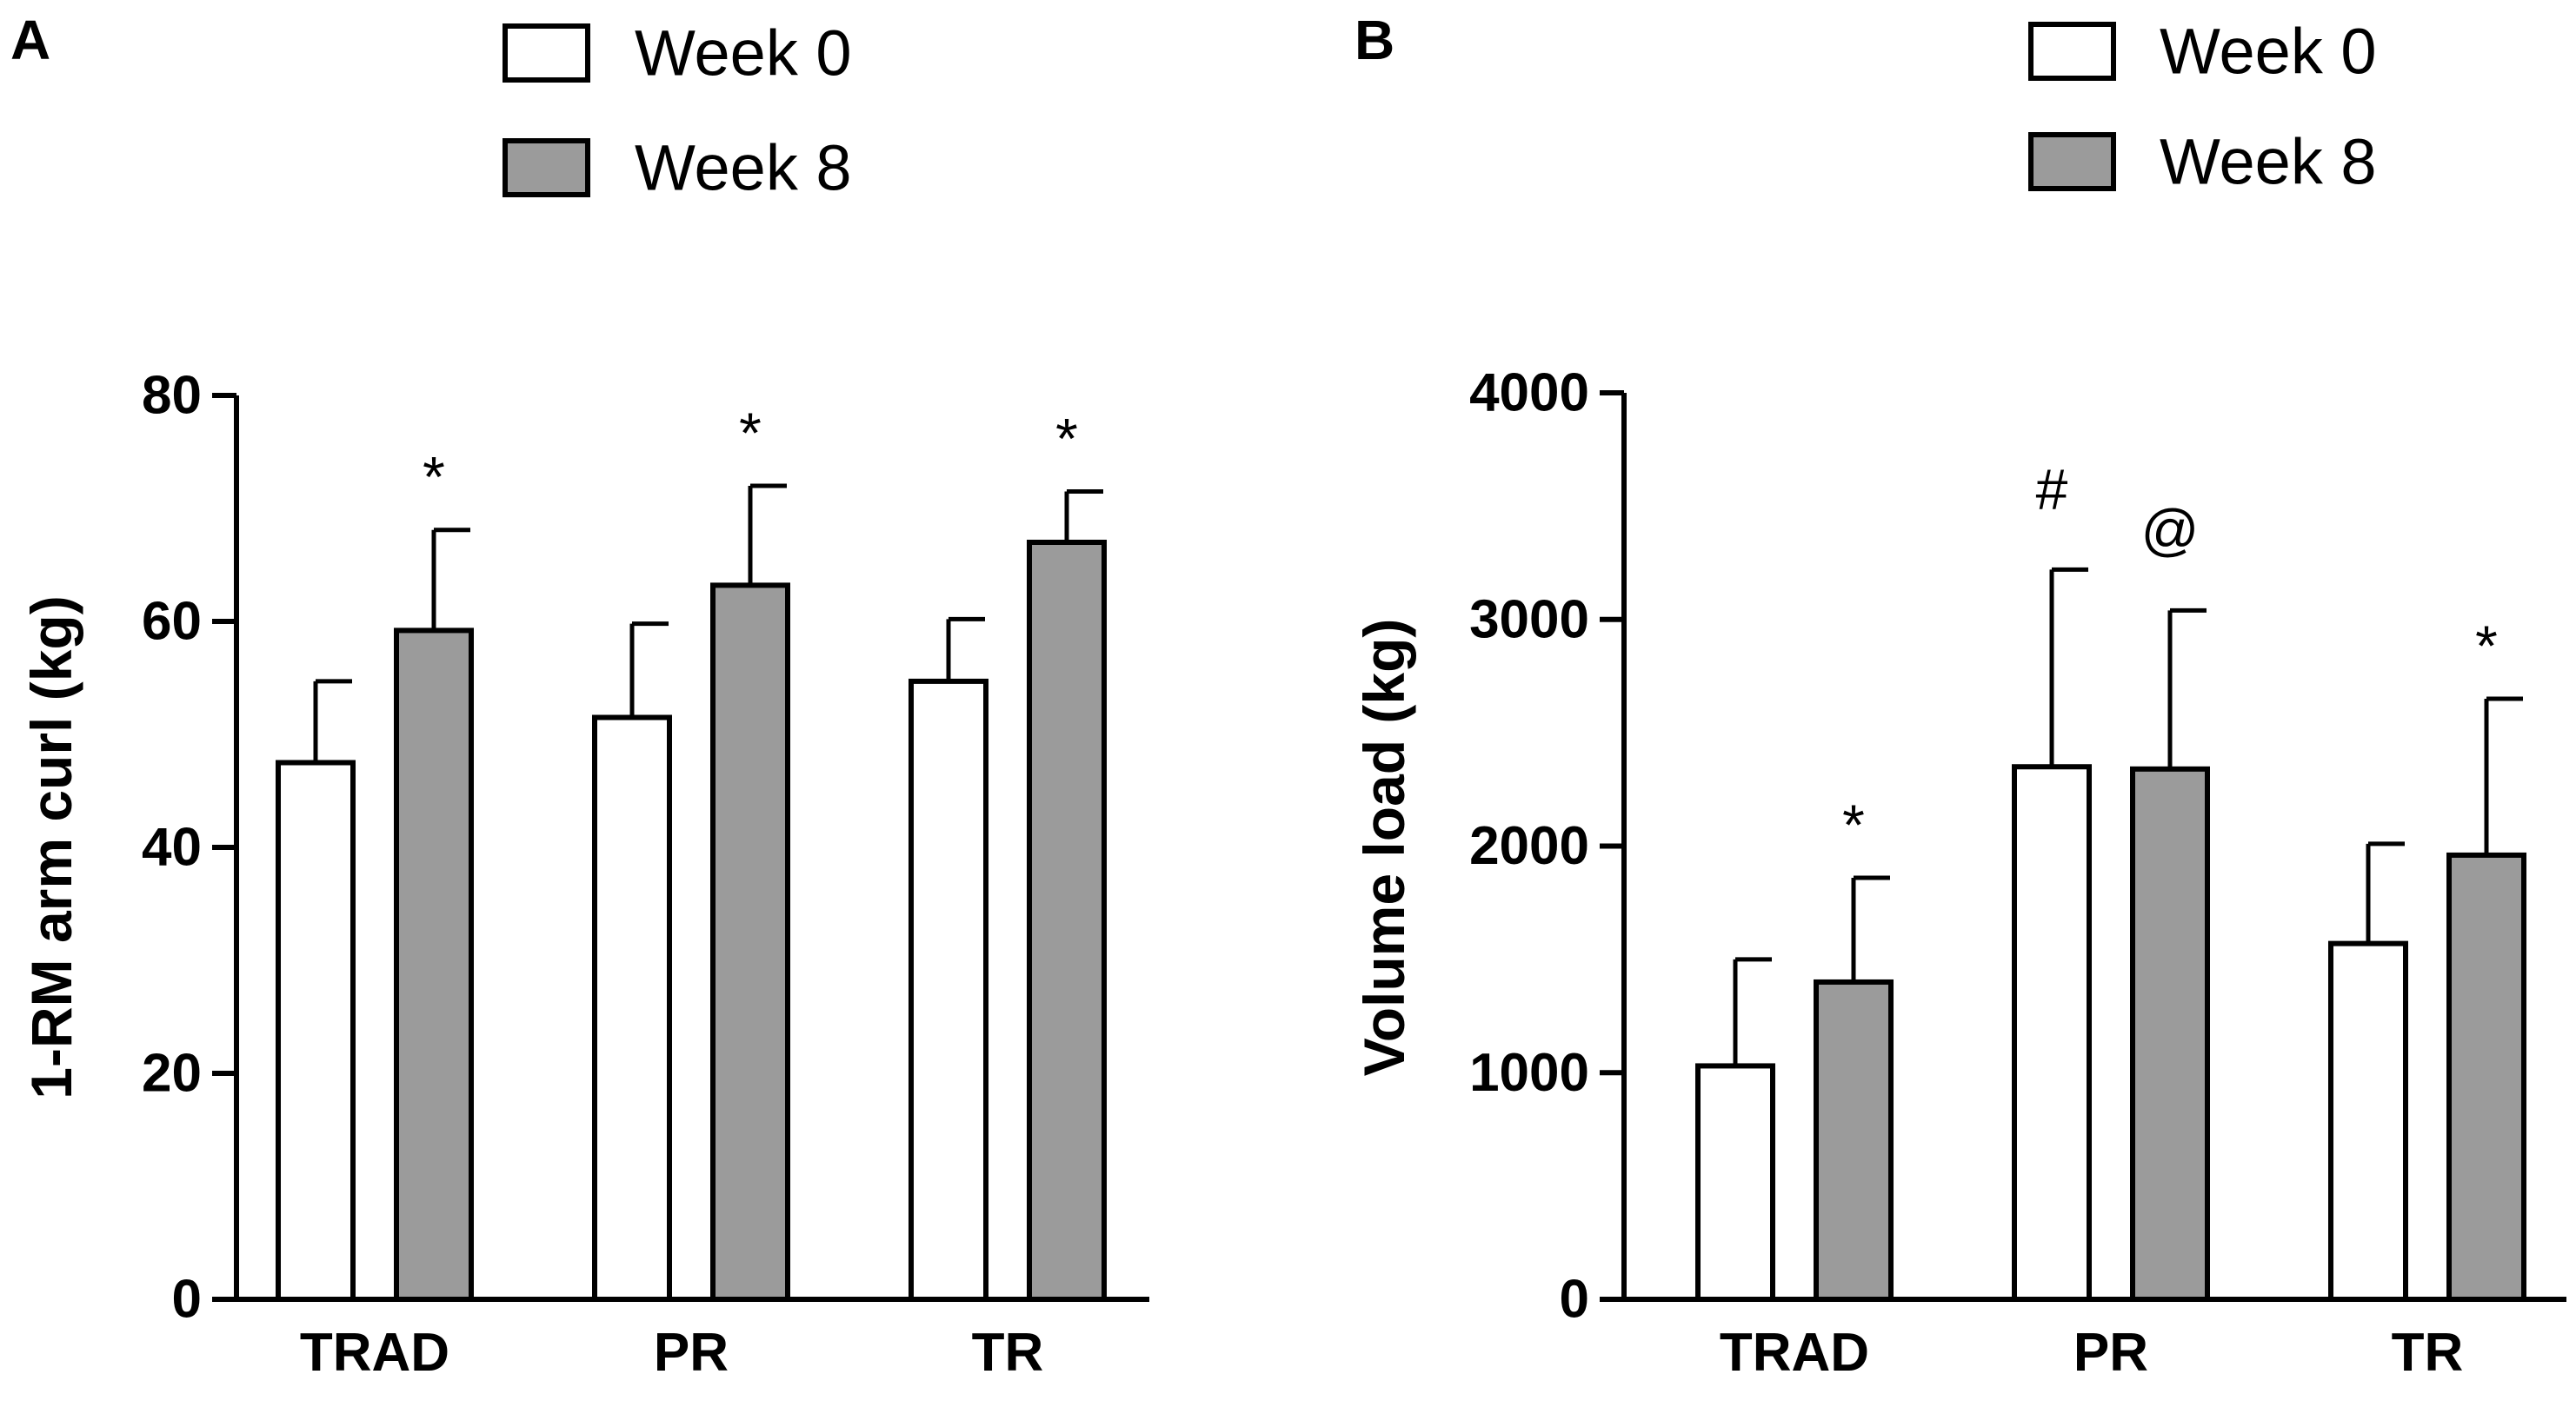 The height and width of the screenshot is (1401, 2576). Describe the element at coordinates (51, 847) in the screenshot. I see `y-axis-title: 1-RM arm curl (kg)` at that location.